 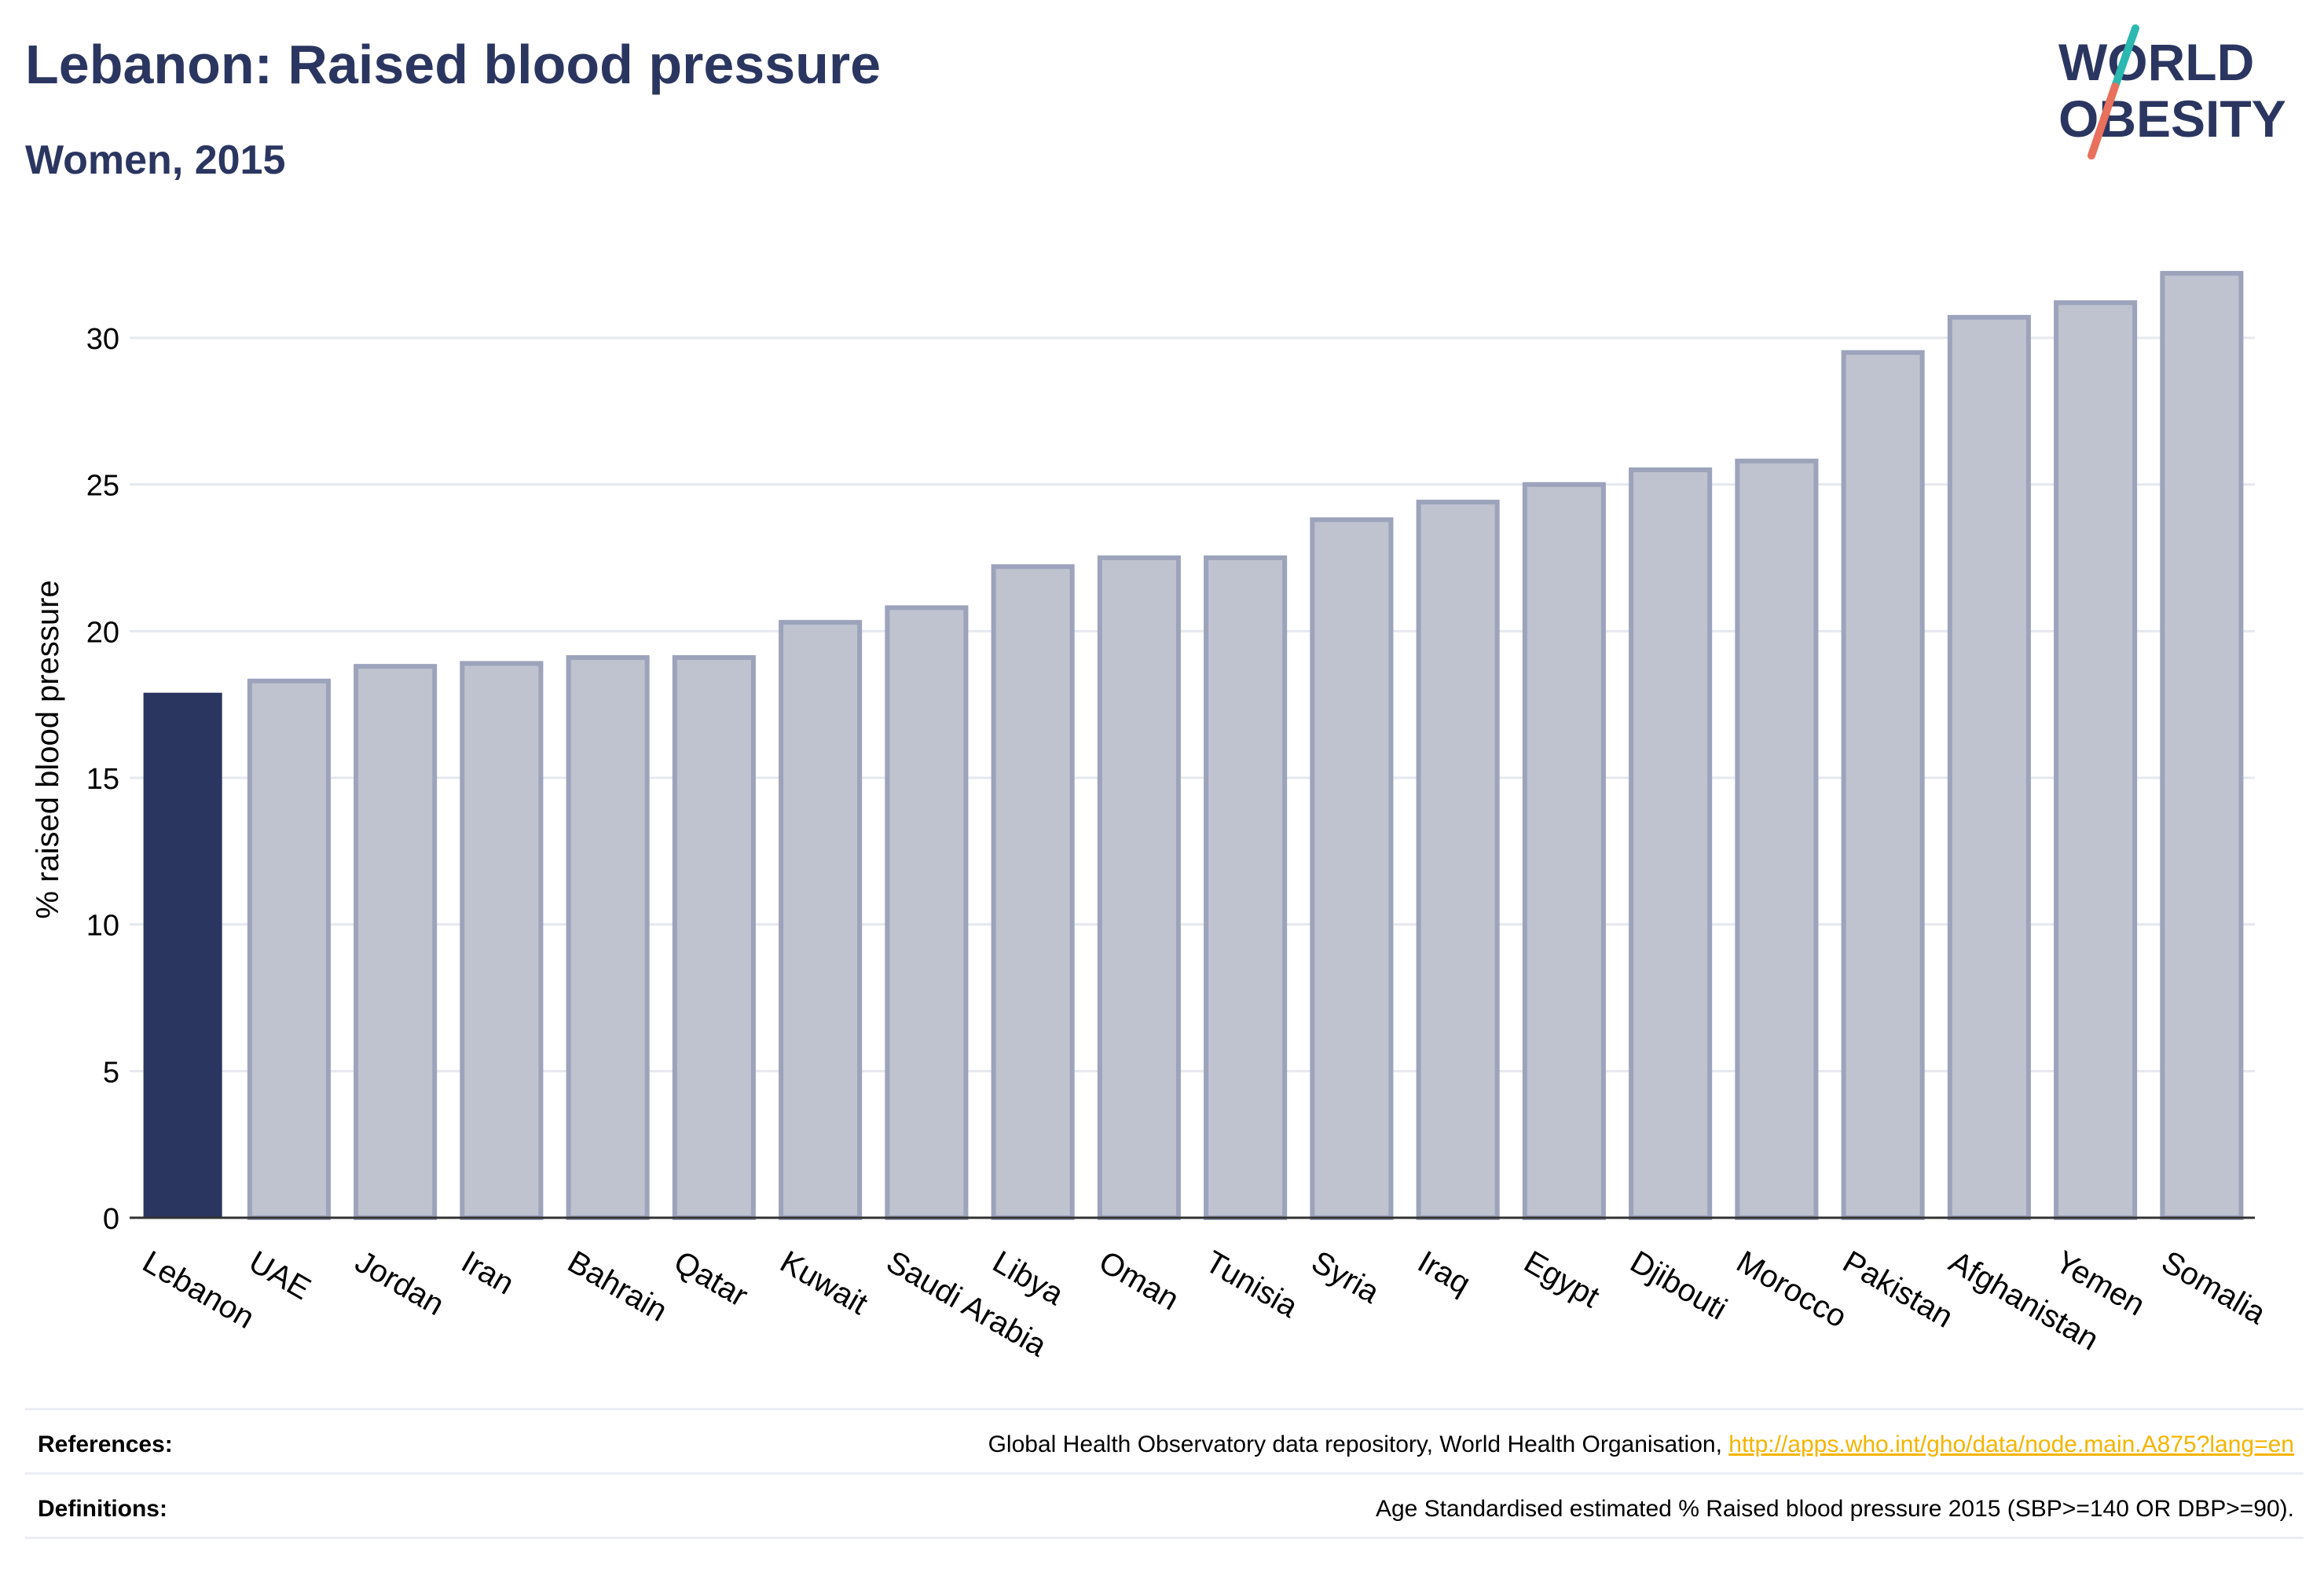 What do you see at coordinates (1883, 785) in the screenshot?
I see `bar-pakistan` at bounding box center [1883, 785].